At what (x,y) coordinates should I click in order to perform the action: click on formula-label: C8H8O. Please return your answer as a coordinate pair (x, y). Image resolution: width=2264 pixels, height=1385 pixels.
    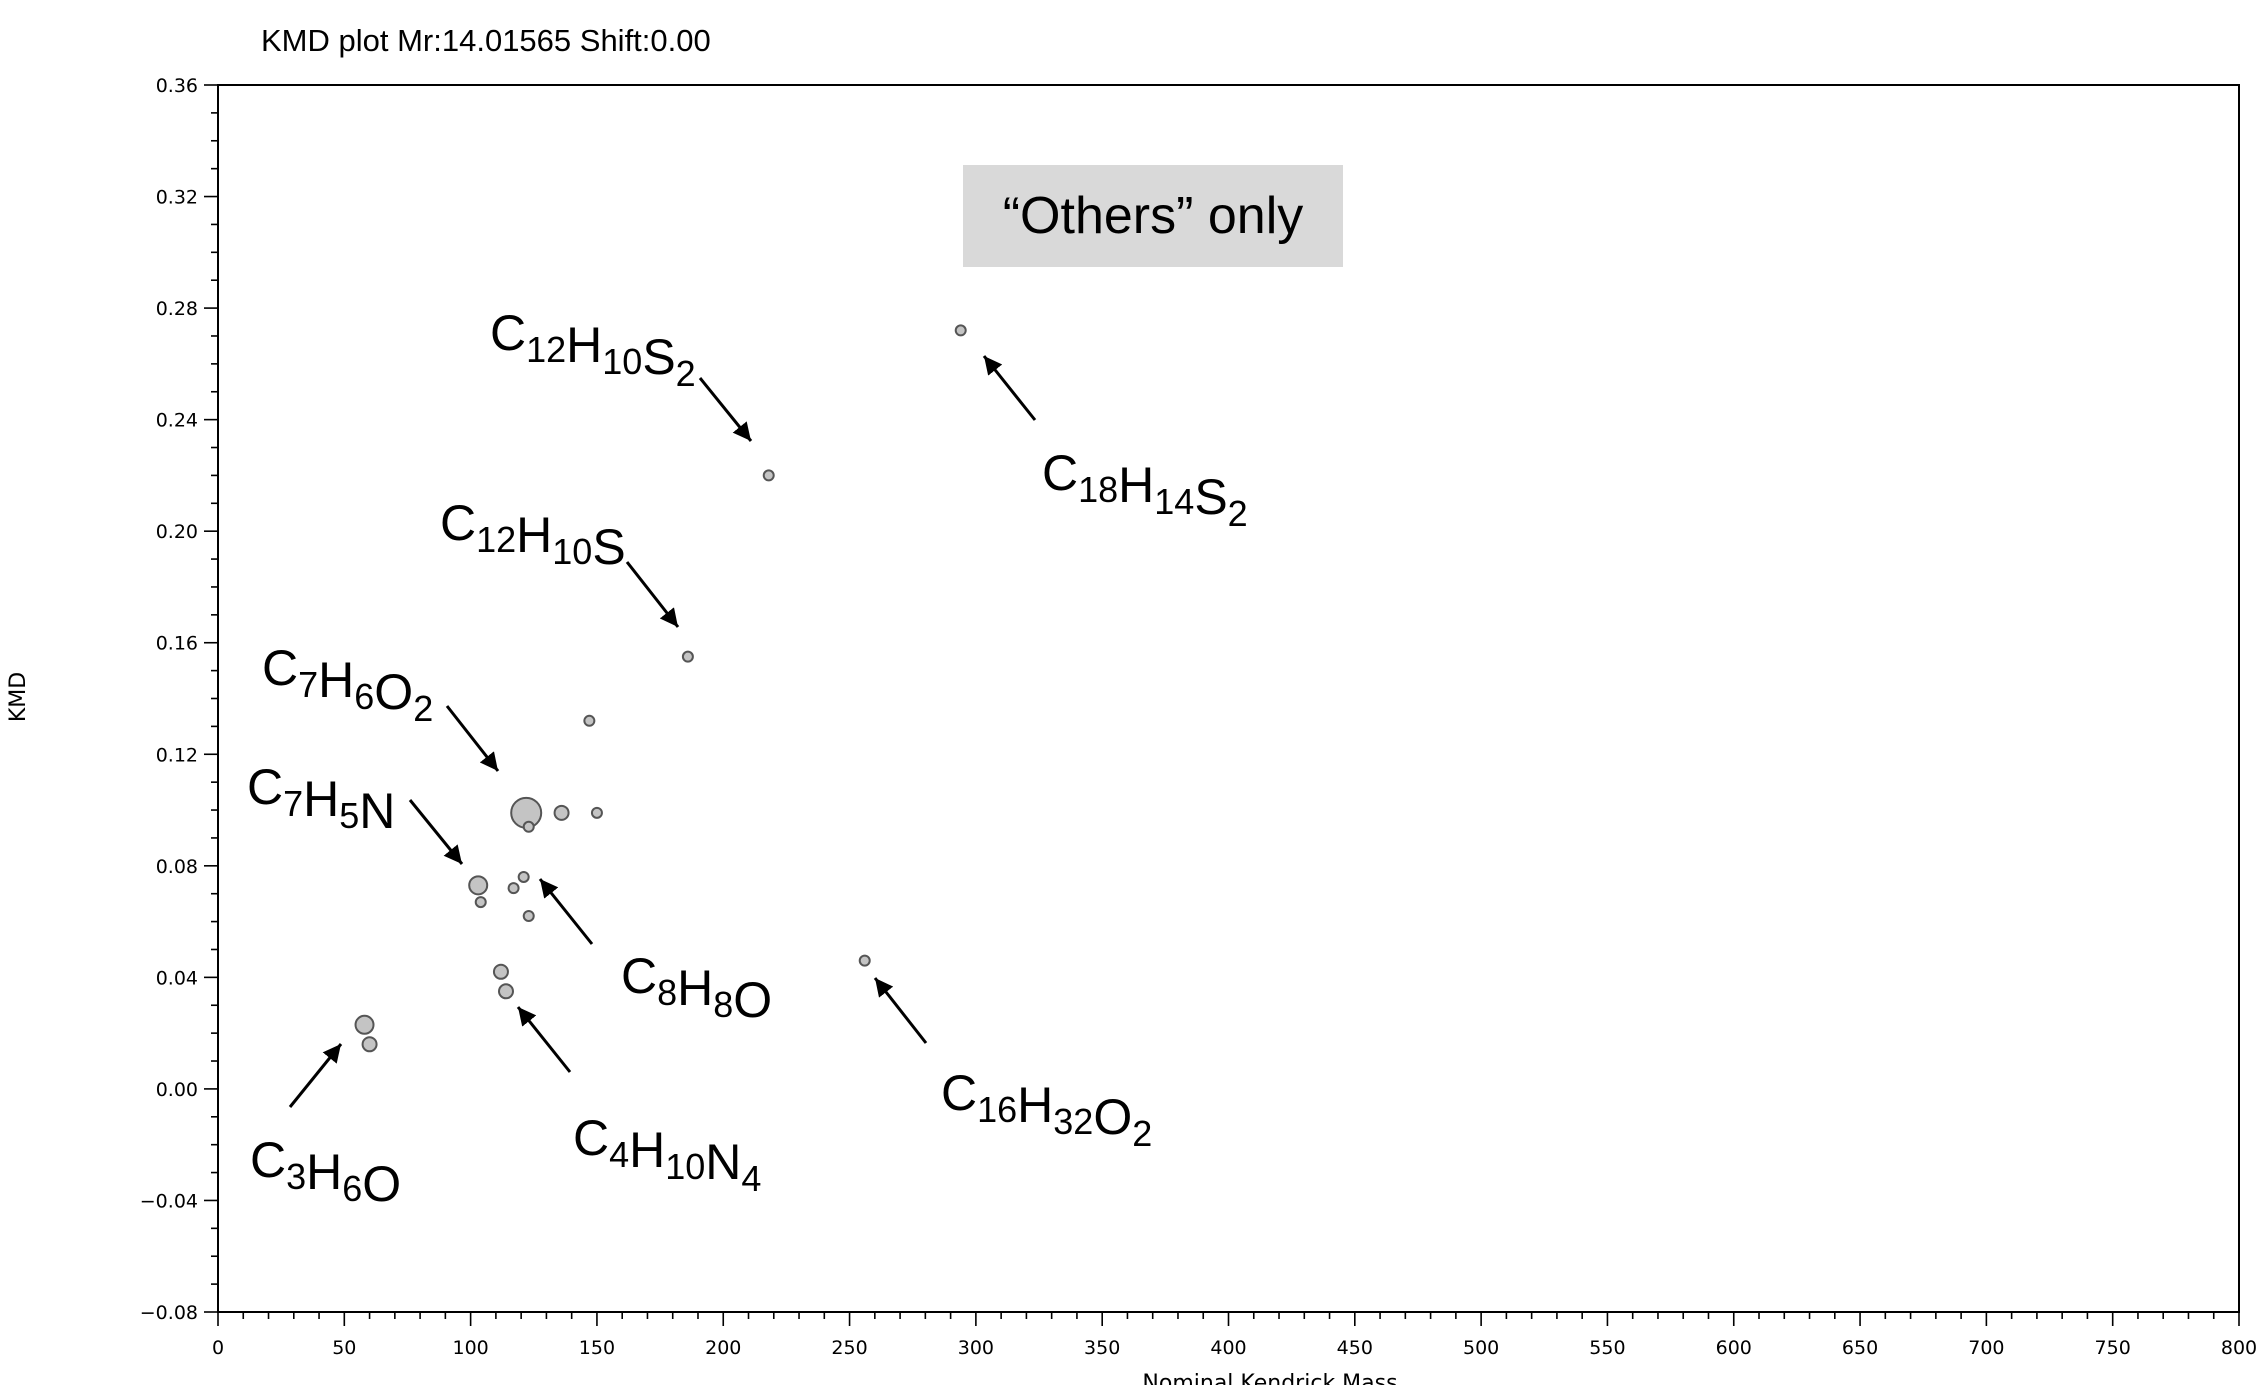
    Looking at the image, I should click on (696, 988).